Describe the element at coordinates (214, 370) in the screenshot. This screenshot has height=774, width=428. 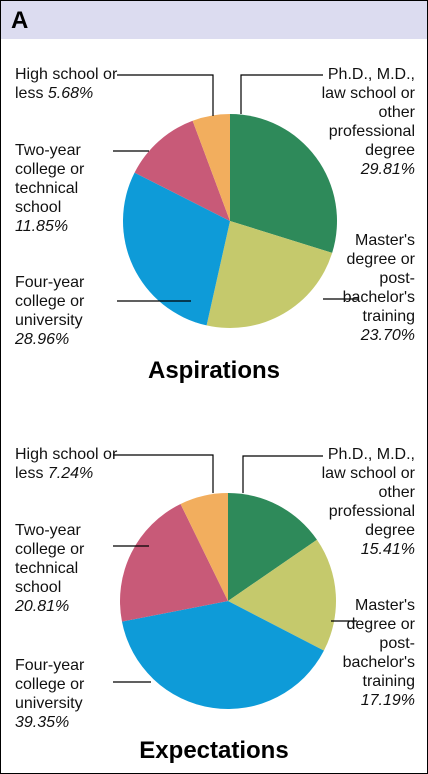
I see `chart-title: Aspirations` at that location.